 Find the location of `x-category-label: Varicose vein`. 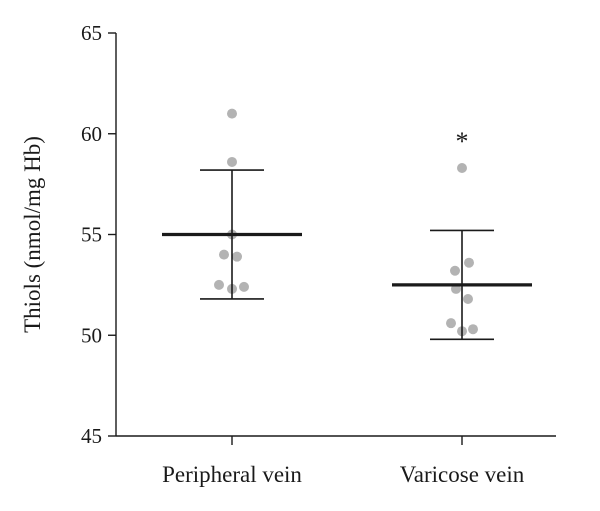

x-category-label: Varicose vein is located at coordinates (462, 474).